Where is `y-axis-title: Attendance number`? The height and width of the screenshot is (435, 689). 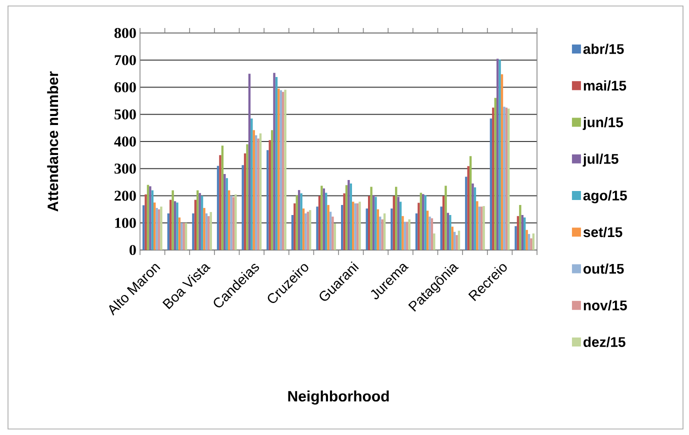 y-axis-title: Attendance number is located at coordinates (52, 141).